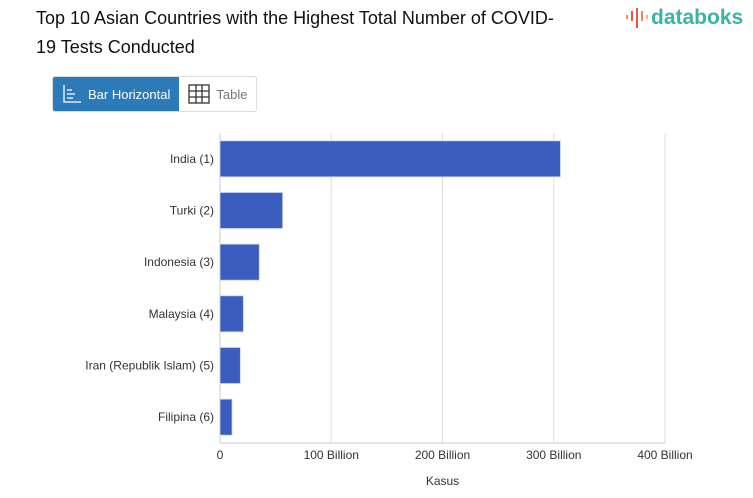  I want to click on y-tick-label: Turki (2), so click(192, 211).